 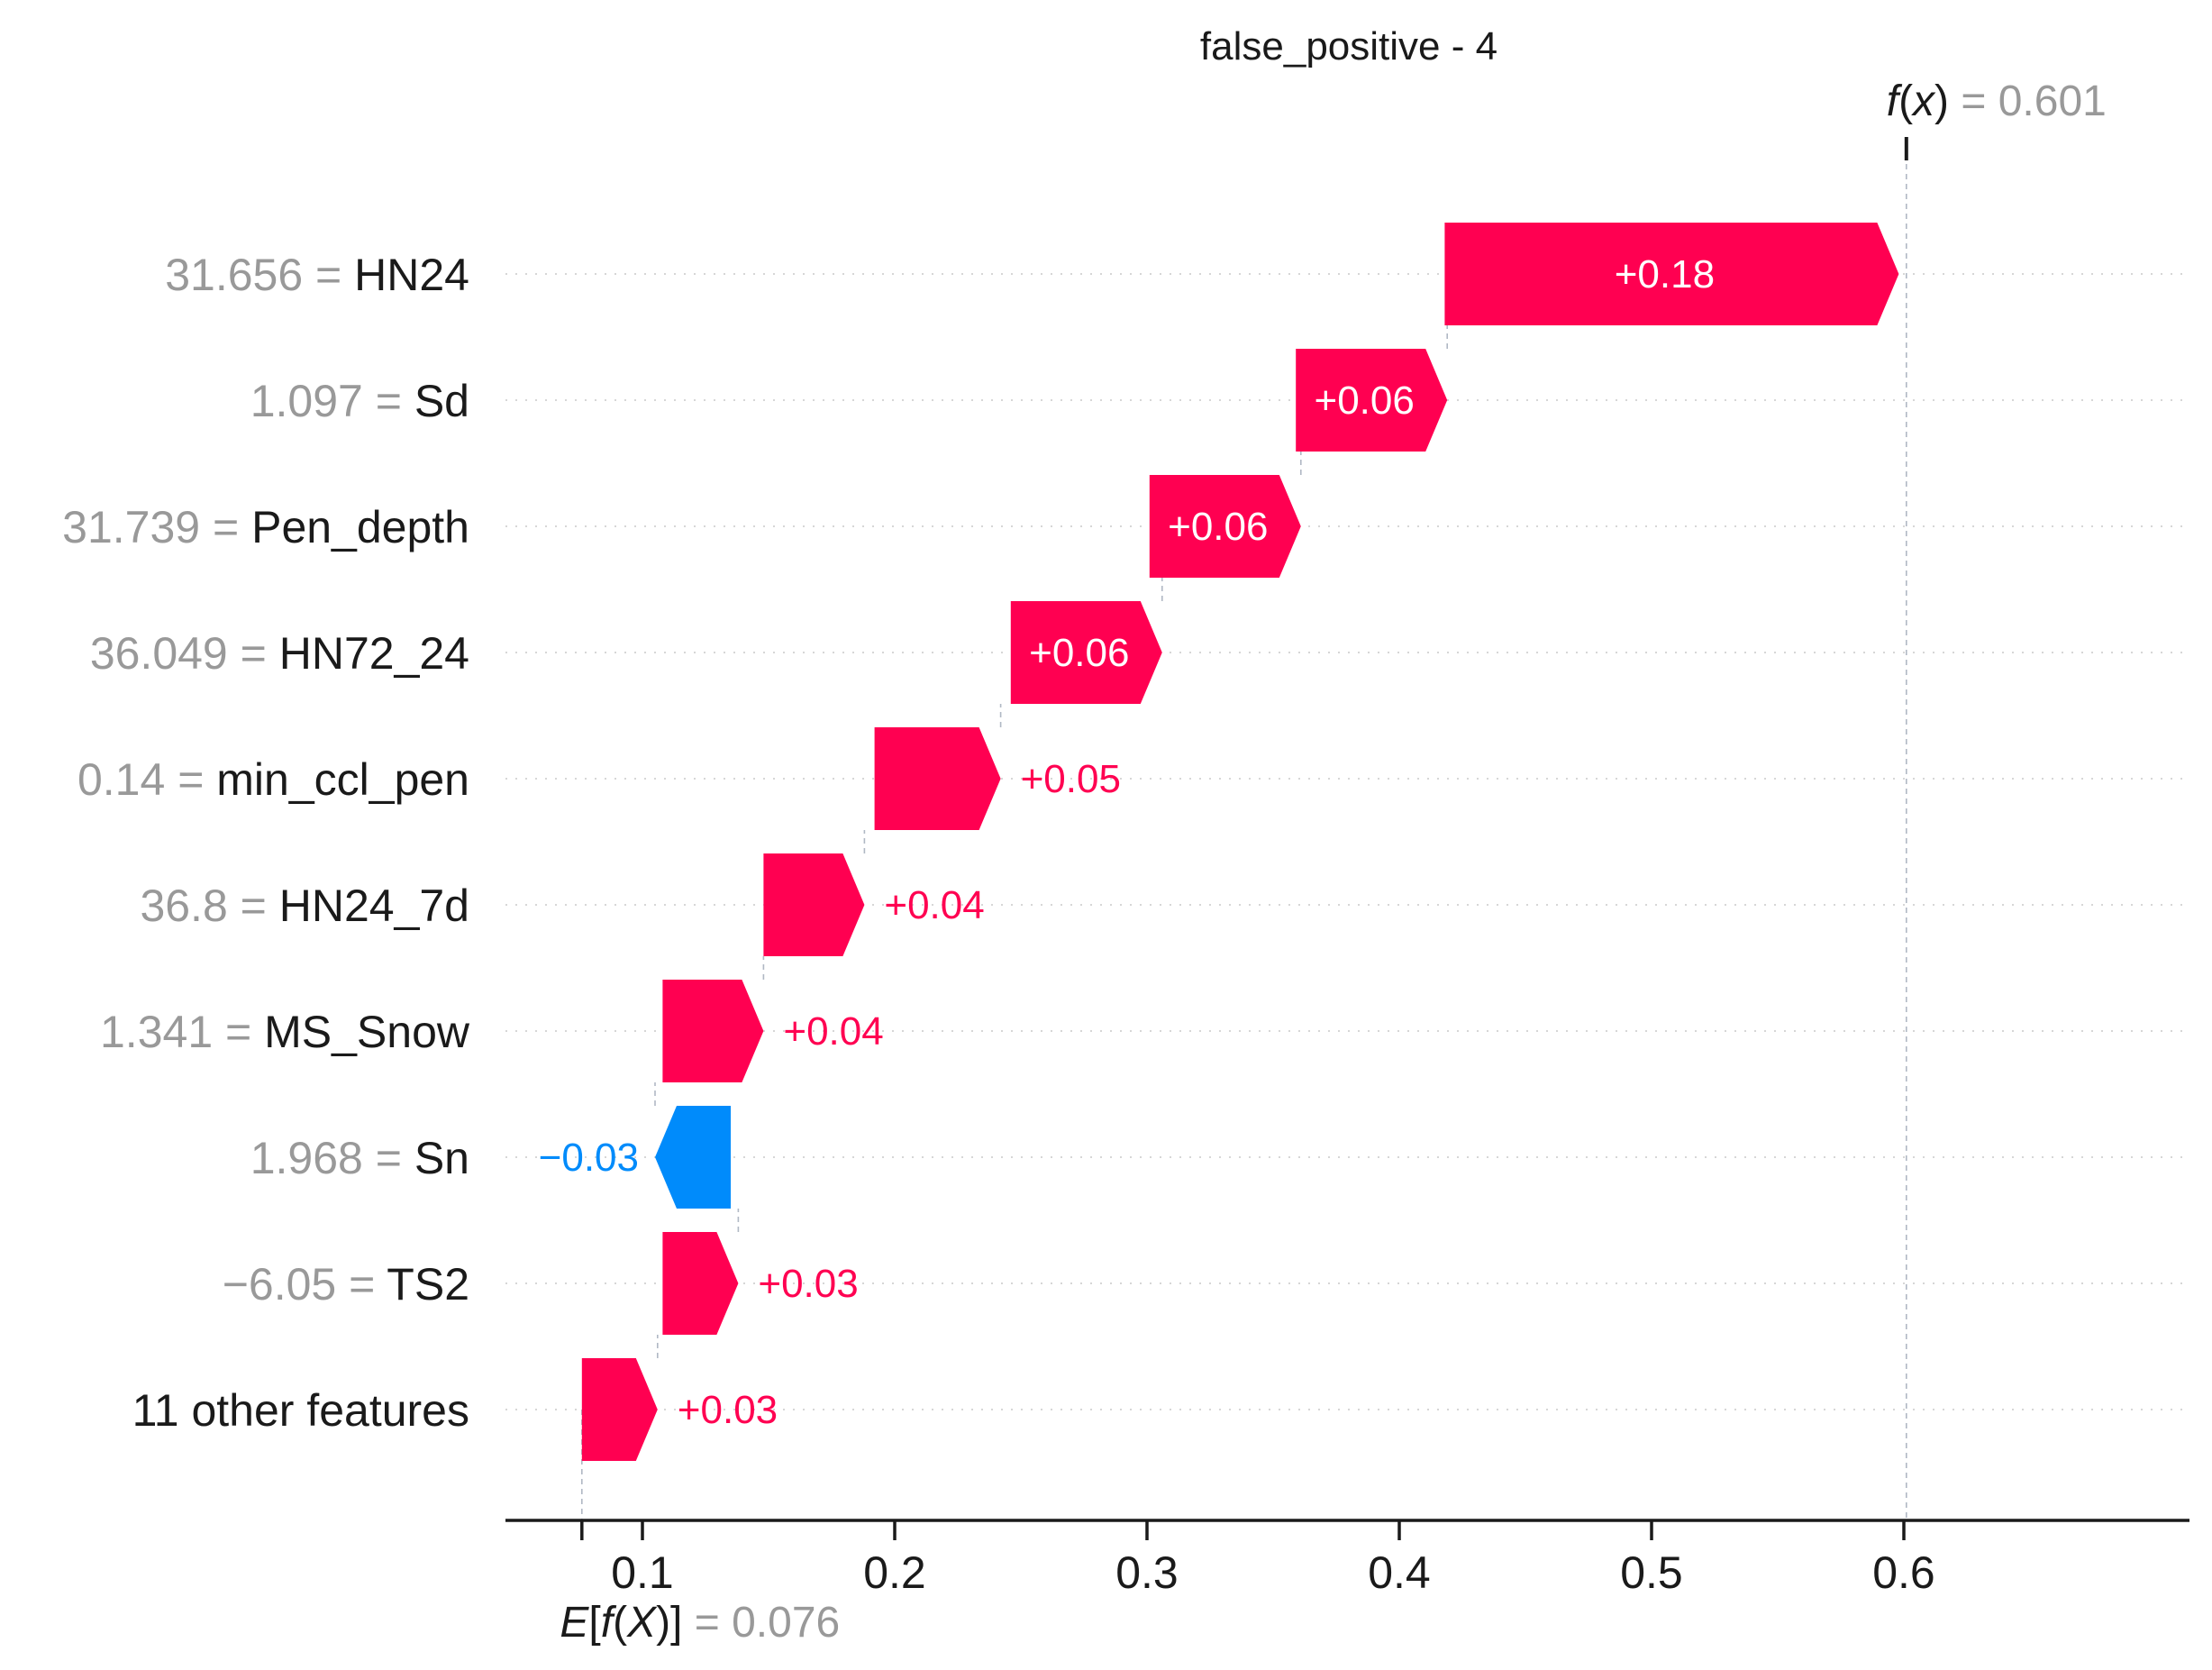 What do you see at coordinates (367, 1032) in the screenshot?
I see `feature-name: MS_Snow` at bounding box center [367, 1032].